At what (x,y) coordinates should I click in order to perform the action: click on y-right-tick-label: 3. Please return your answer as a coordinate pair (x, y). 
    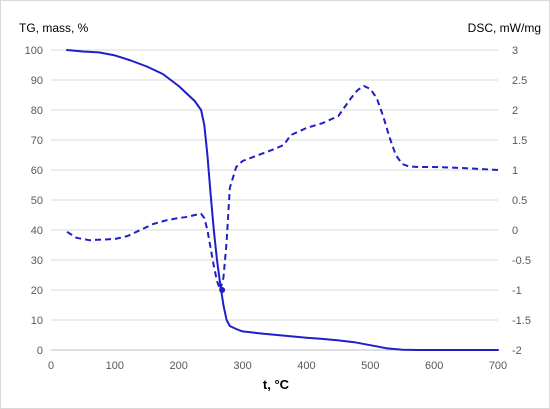
    Looking at the image, I should click on (515, 51).